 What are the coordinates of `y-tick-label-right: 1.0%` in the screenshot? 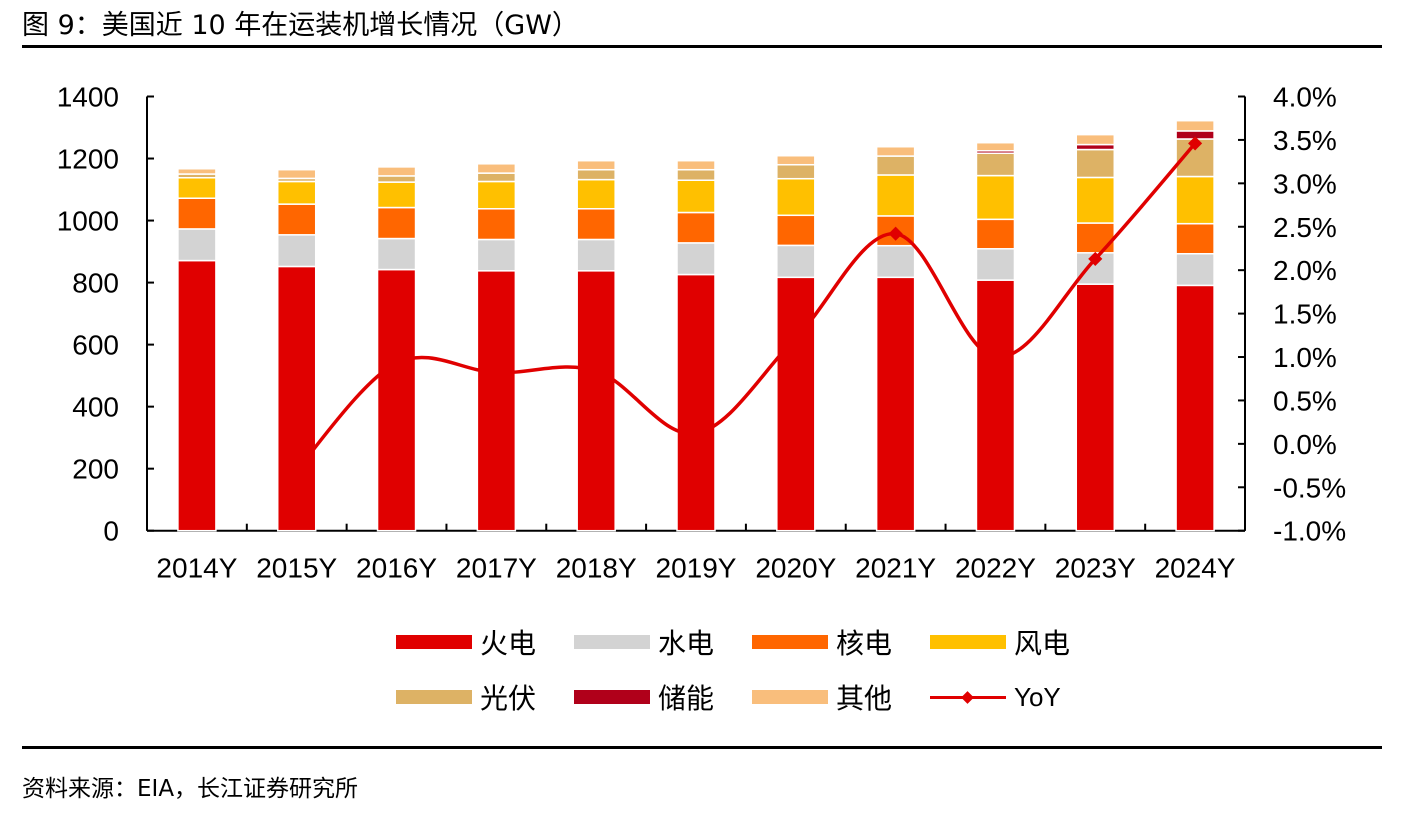 It's located at (1305, 357).